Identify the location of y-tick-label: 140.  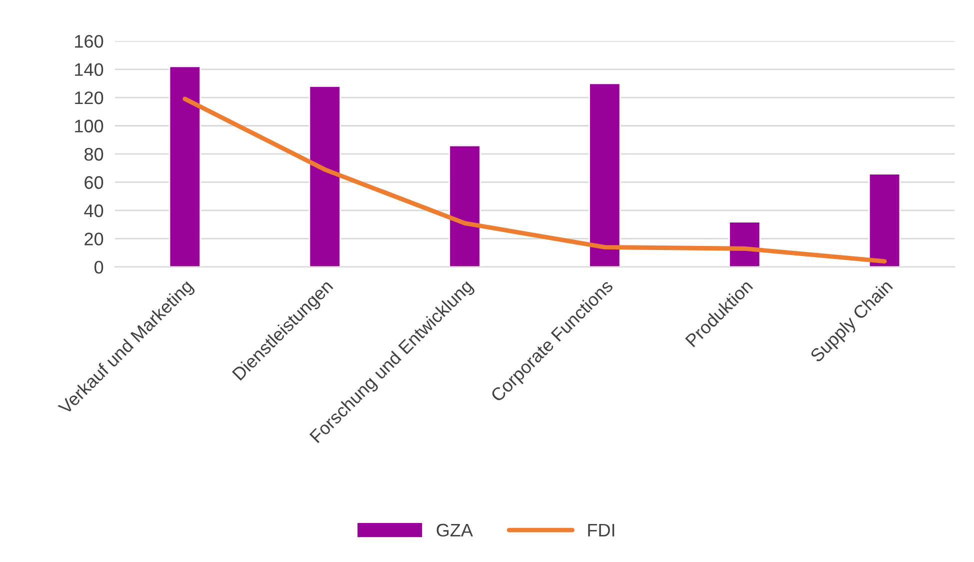
(89, 69).